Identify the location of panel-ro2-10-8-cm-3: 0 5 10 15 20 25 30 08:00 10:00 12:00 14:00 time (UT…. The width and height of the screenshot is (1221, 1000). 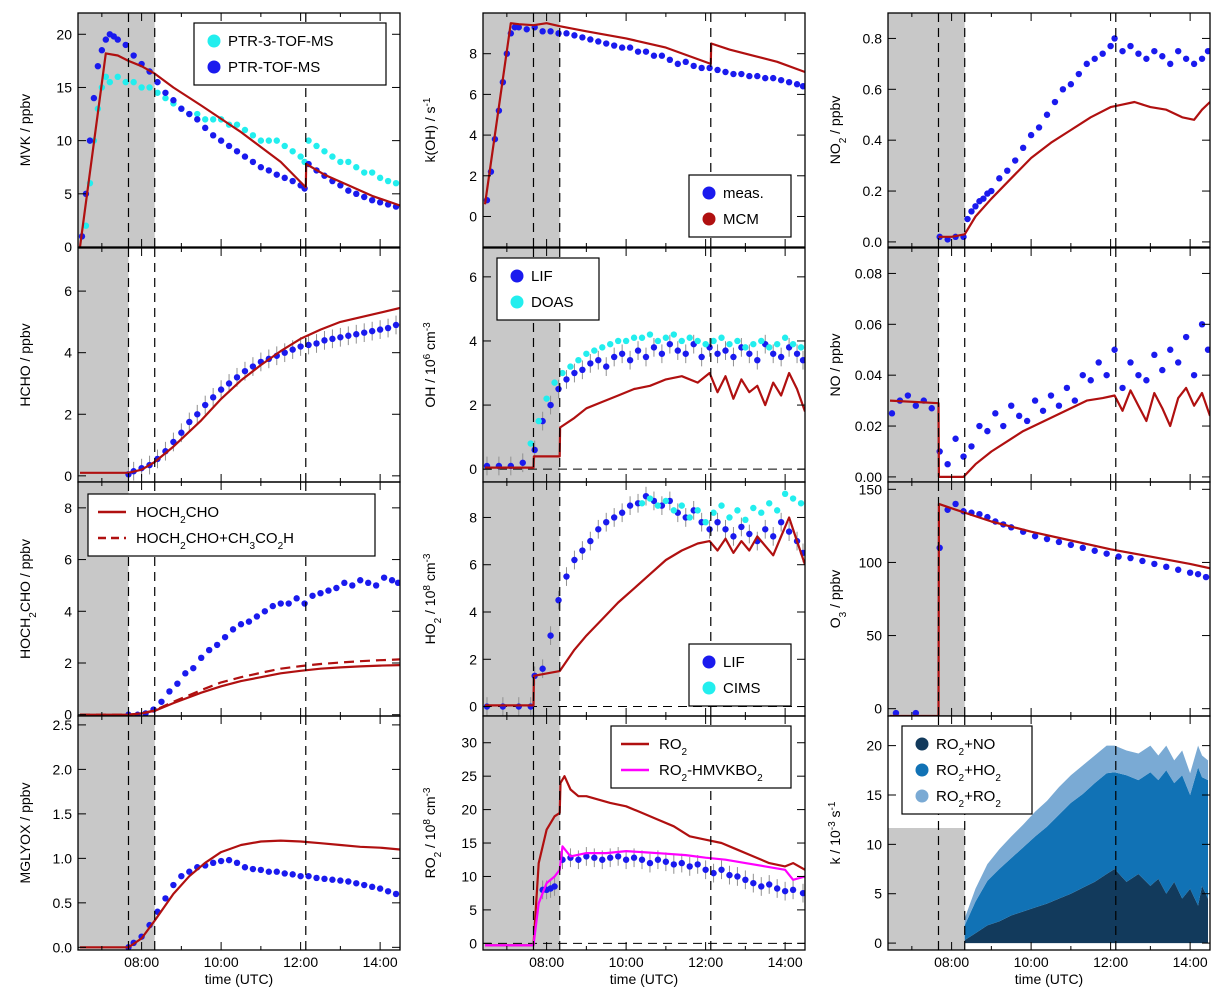
(614, 851).